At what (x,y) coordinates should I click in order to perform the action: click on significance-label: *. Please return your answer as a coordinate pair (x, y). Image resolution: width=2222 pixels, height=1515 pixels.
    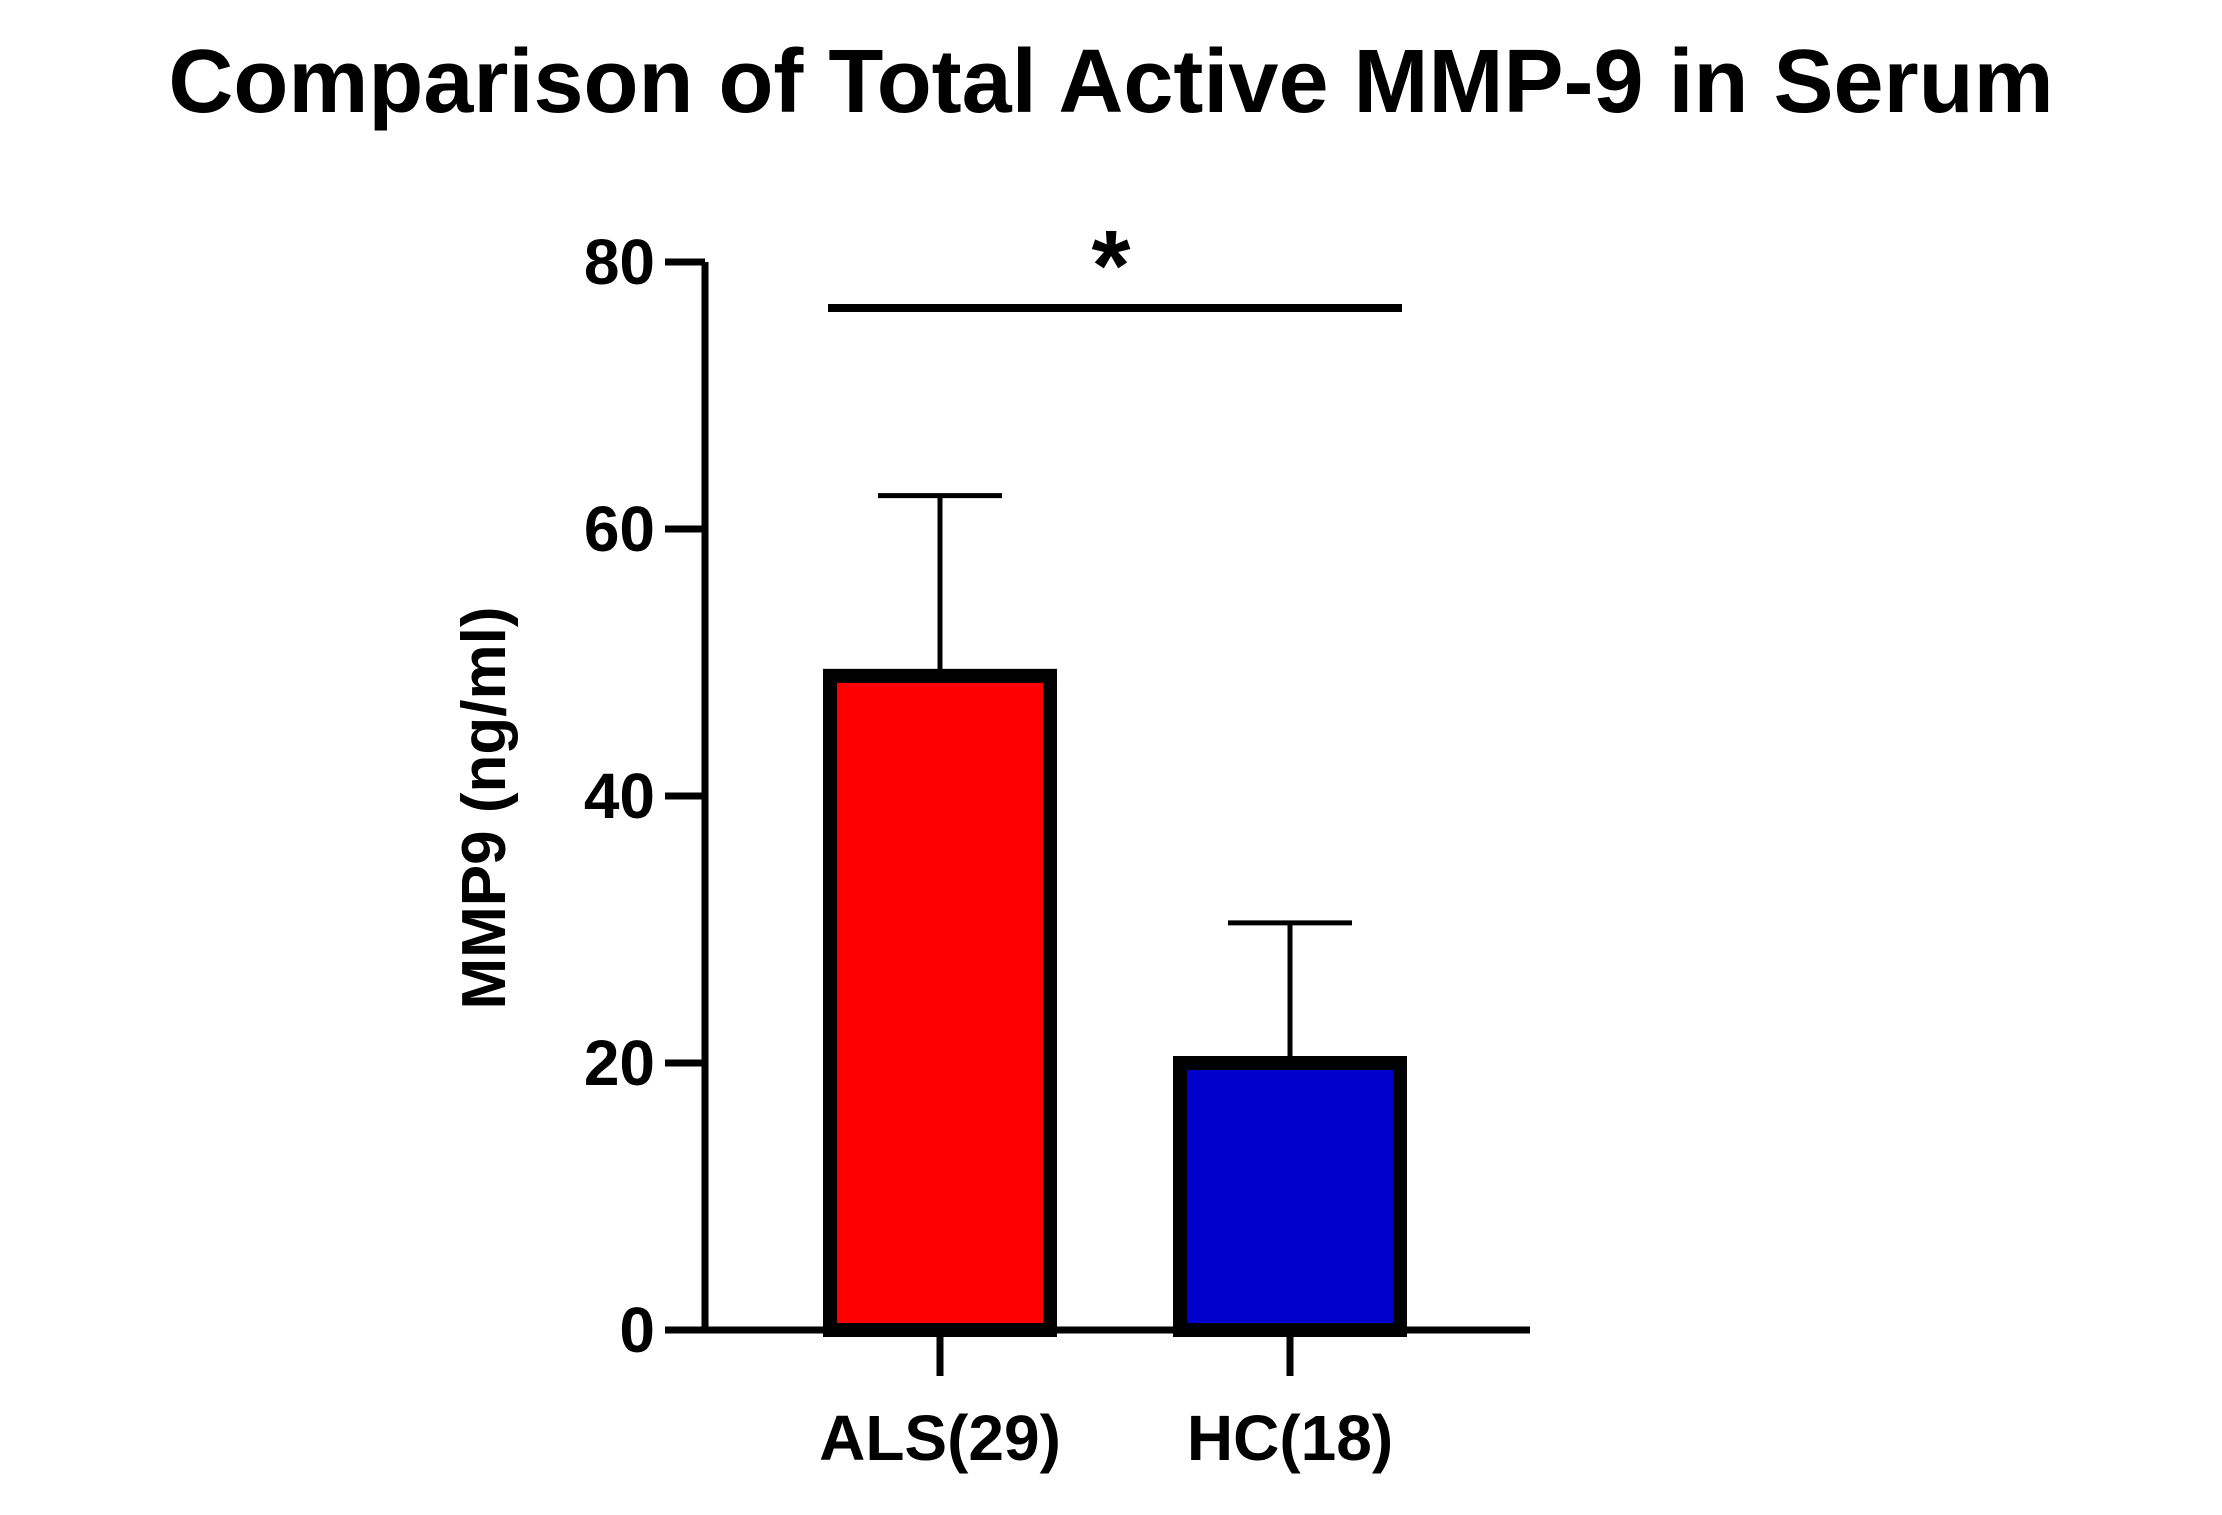
    Looking at the image, I should click on (1111, 266).